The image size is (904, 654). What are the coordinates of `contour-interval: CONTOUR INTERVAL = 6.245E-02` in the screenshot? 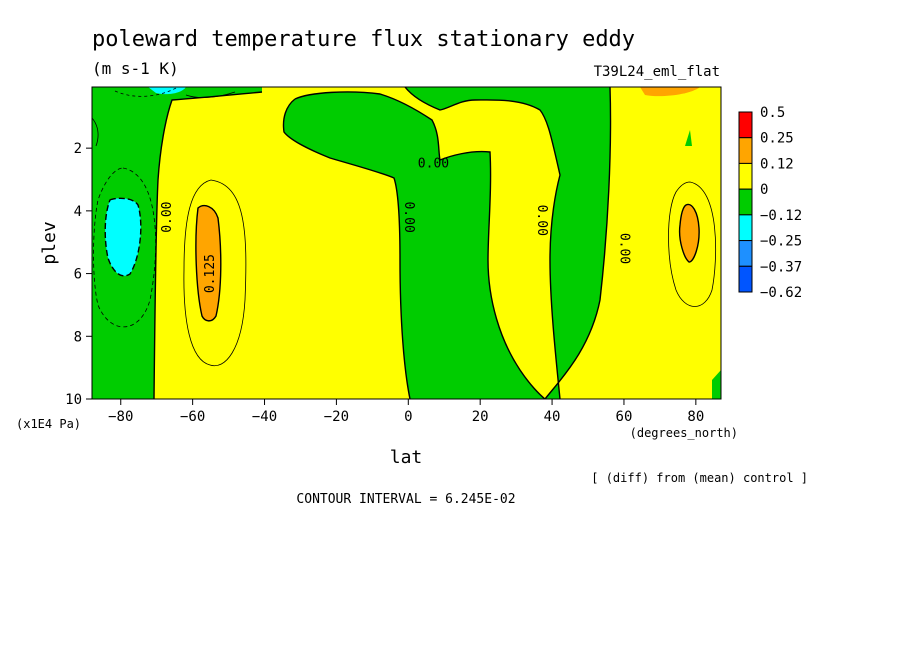 It's located at (405, 499).